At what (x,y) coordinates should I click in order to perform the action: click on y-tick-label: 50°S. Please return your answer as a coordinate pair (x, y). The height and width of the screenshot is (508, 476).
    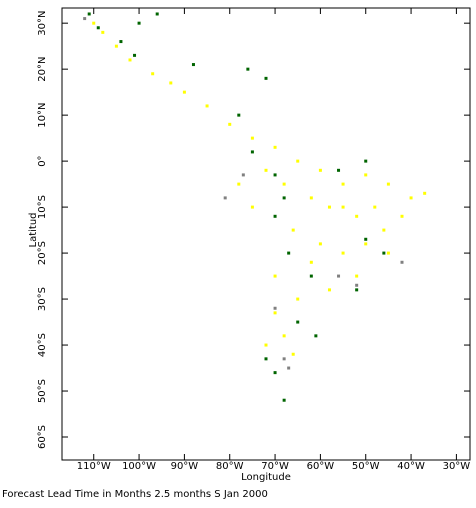
    Looking at the image, I should click on (42, 391).